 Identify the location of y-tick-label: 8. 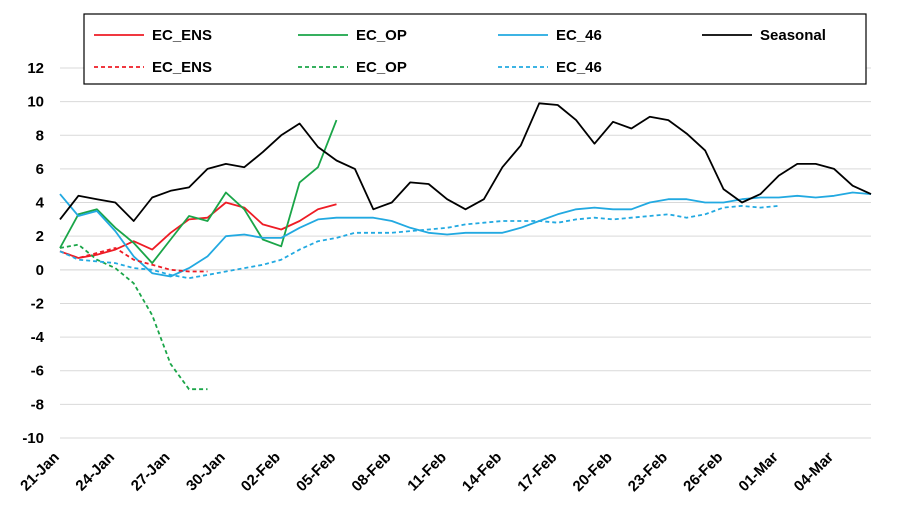
(40, 135).